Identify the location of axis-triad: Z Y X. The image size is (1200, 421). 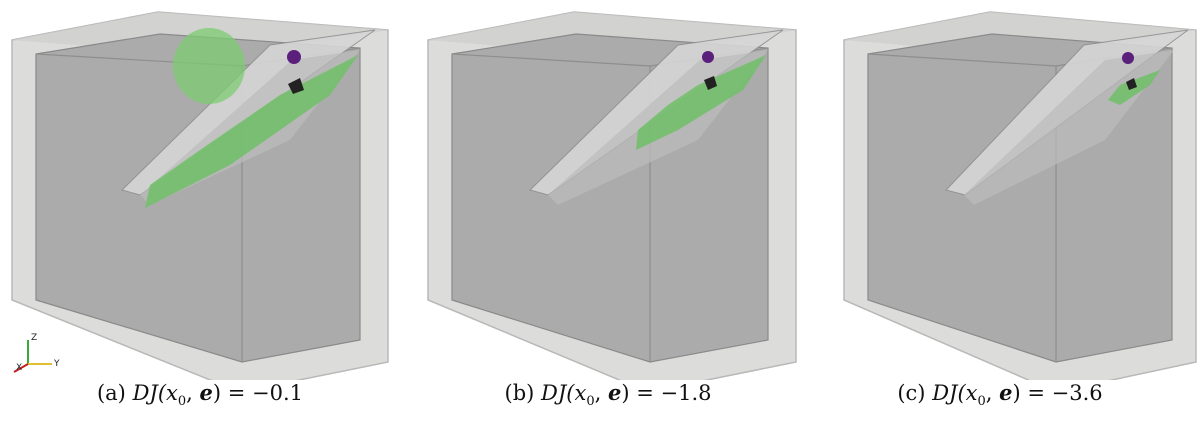
(36, 353).